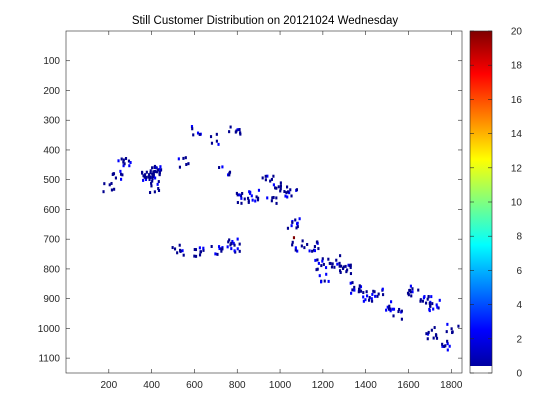 This screenshot has height=420, width=560. I want to click on colorbar-tick-label: 2, so click(519, 339).